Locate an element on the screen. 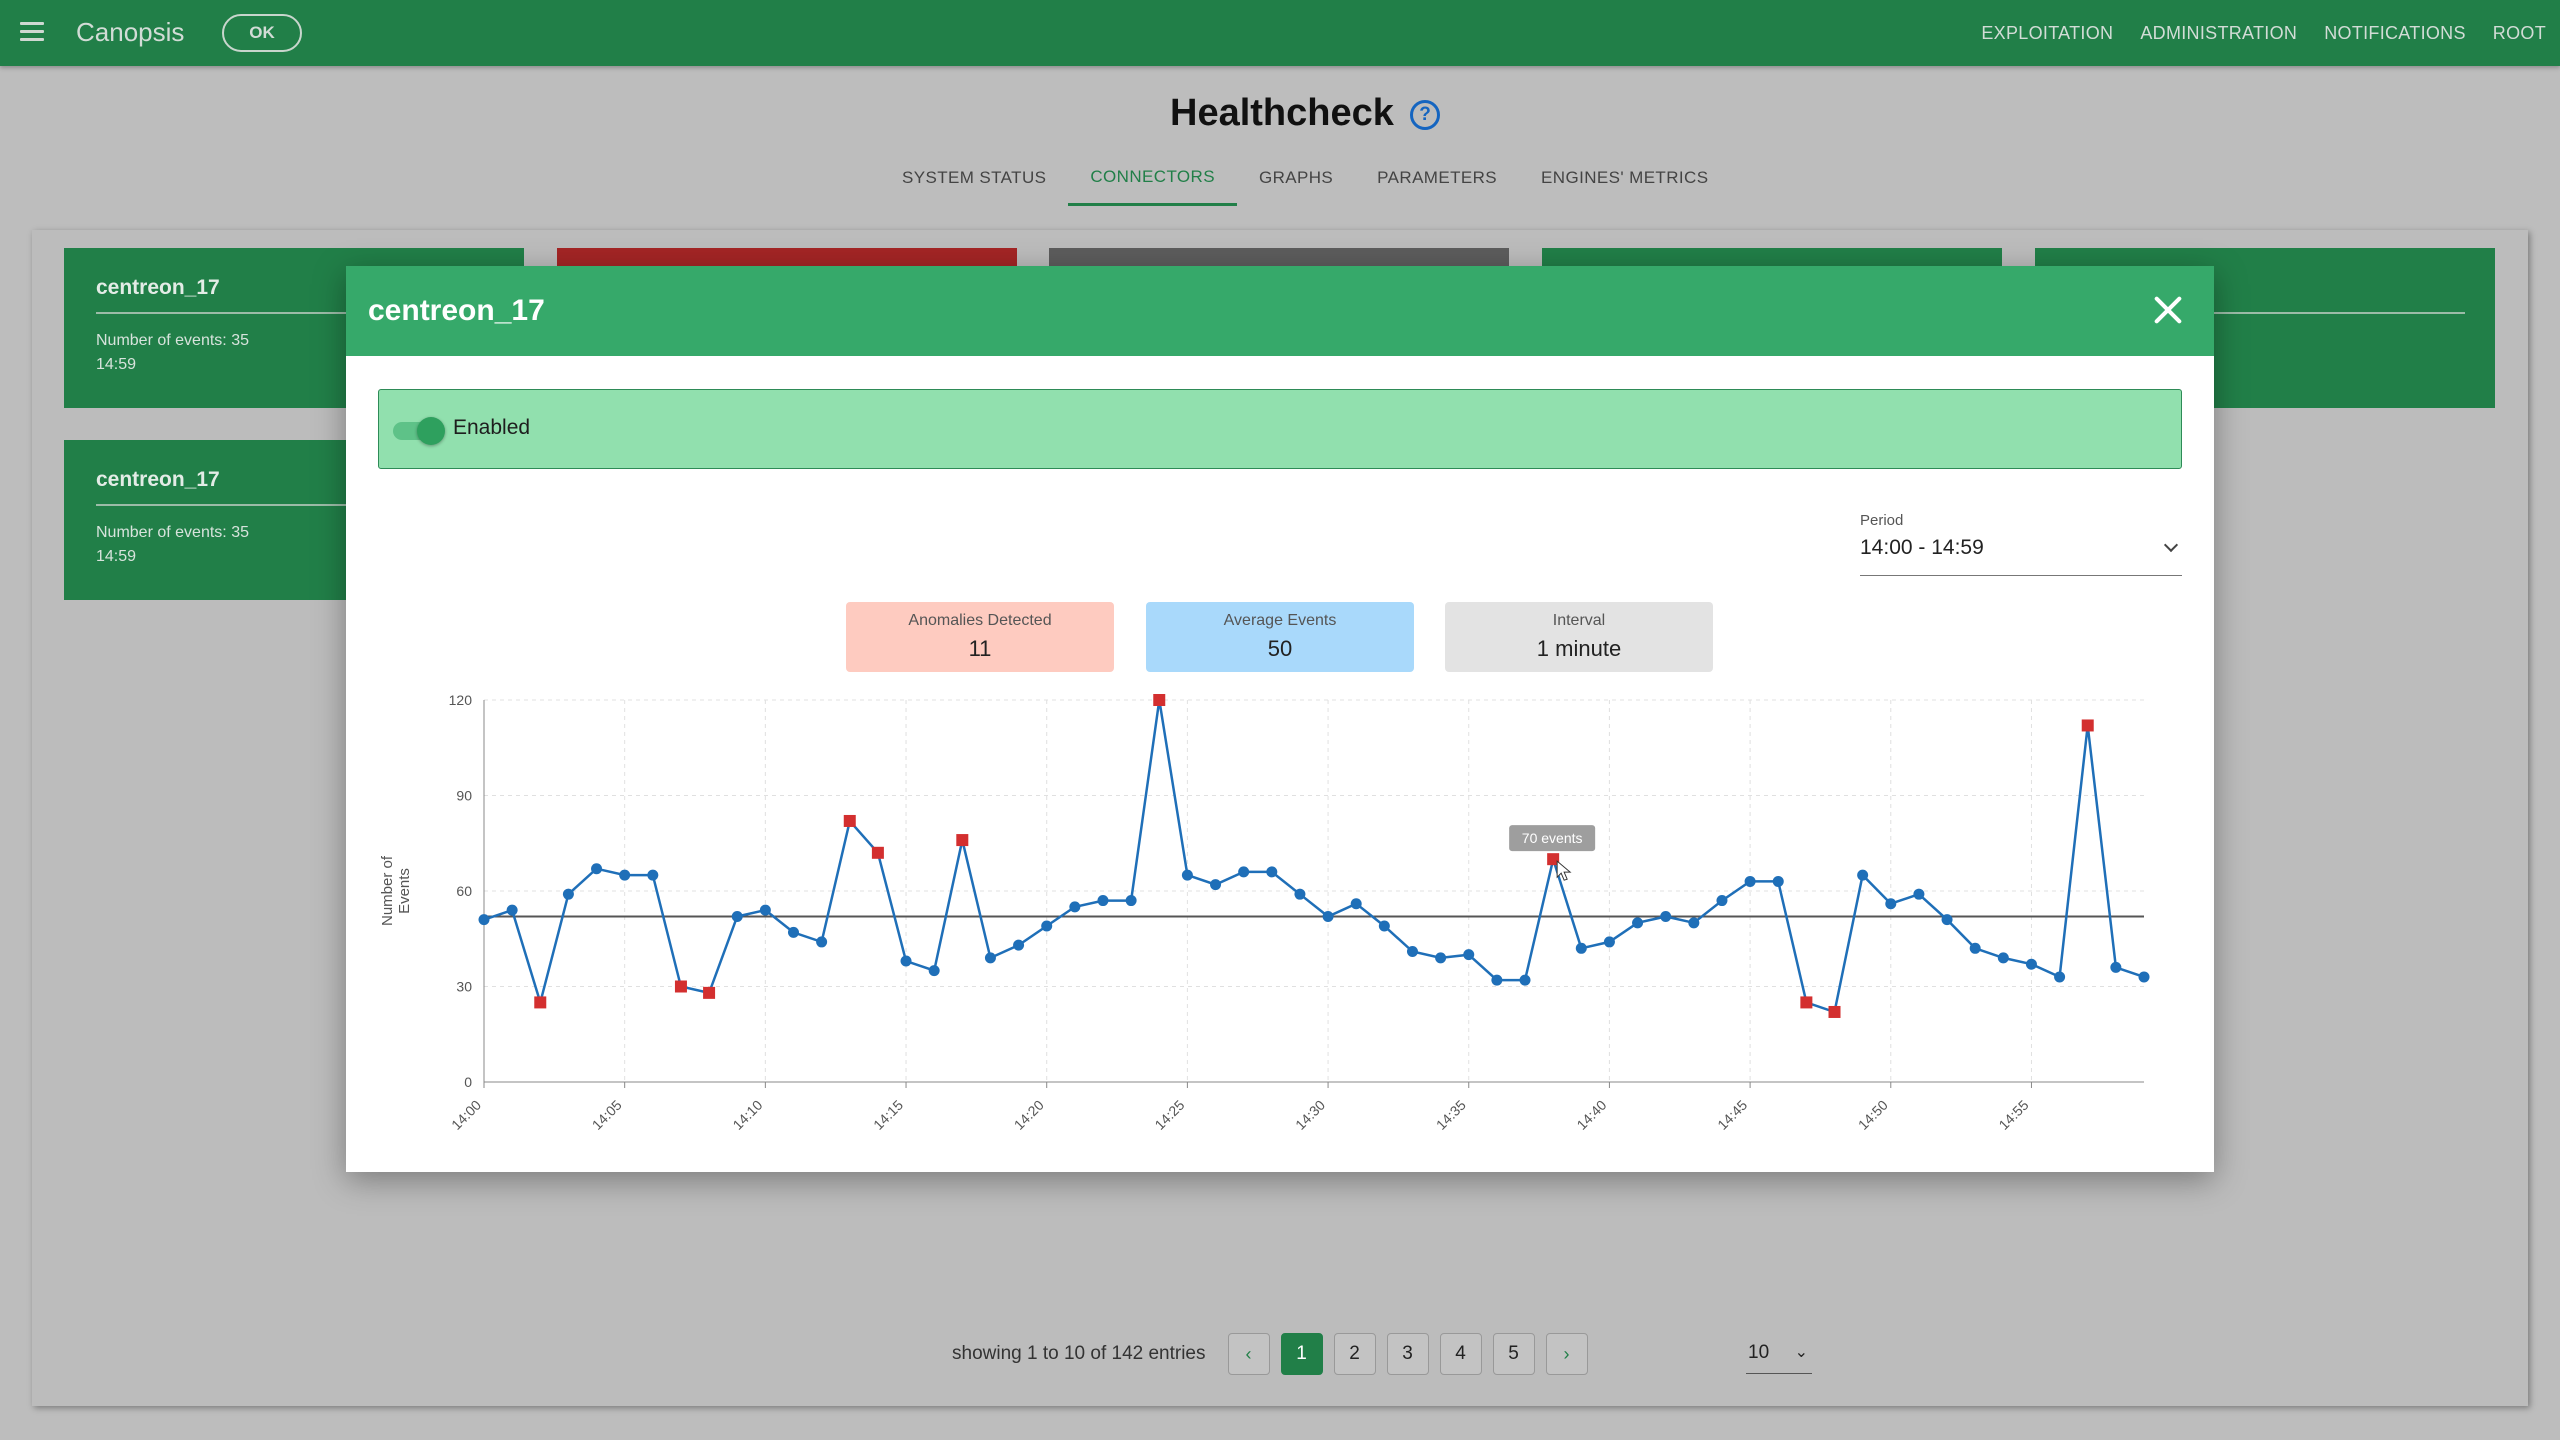 The image size is (2560, 1440). nav-user-menu: ROOT is located at coordinates (2519, 32).